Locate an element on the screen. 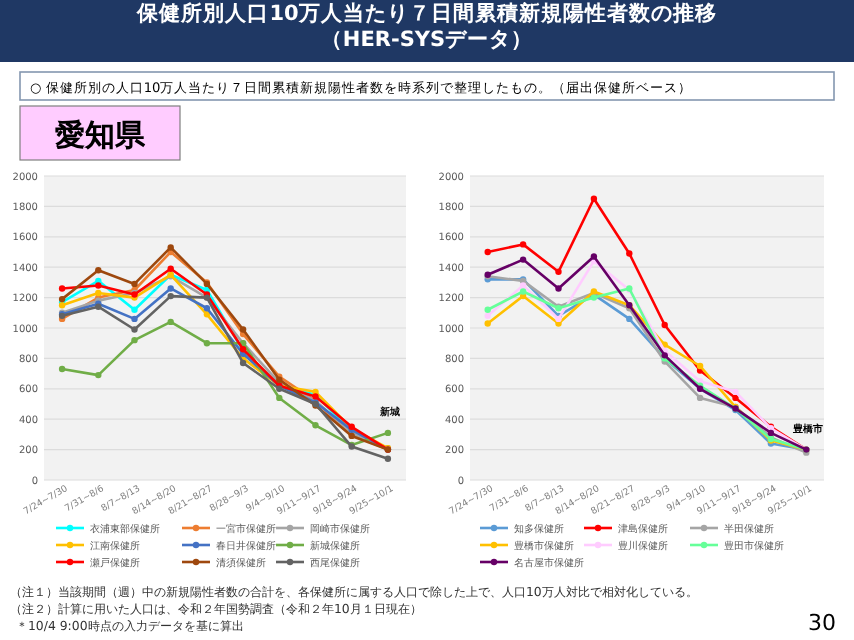  text: 30 is located at coordinates (822, 623).